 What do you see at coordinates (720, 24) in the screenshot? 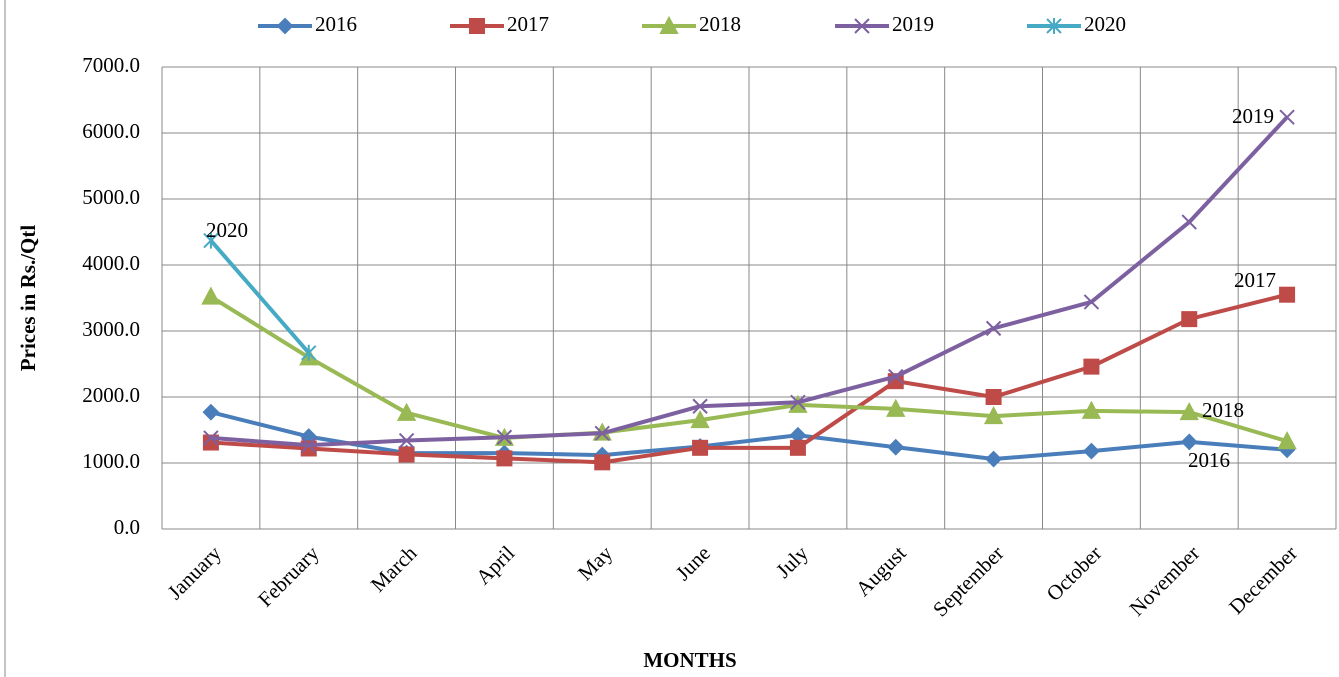
I see `legend-label: 2018` at bounding box center [720, 24].